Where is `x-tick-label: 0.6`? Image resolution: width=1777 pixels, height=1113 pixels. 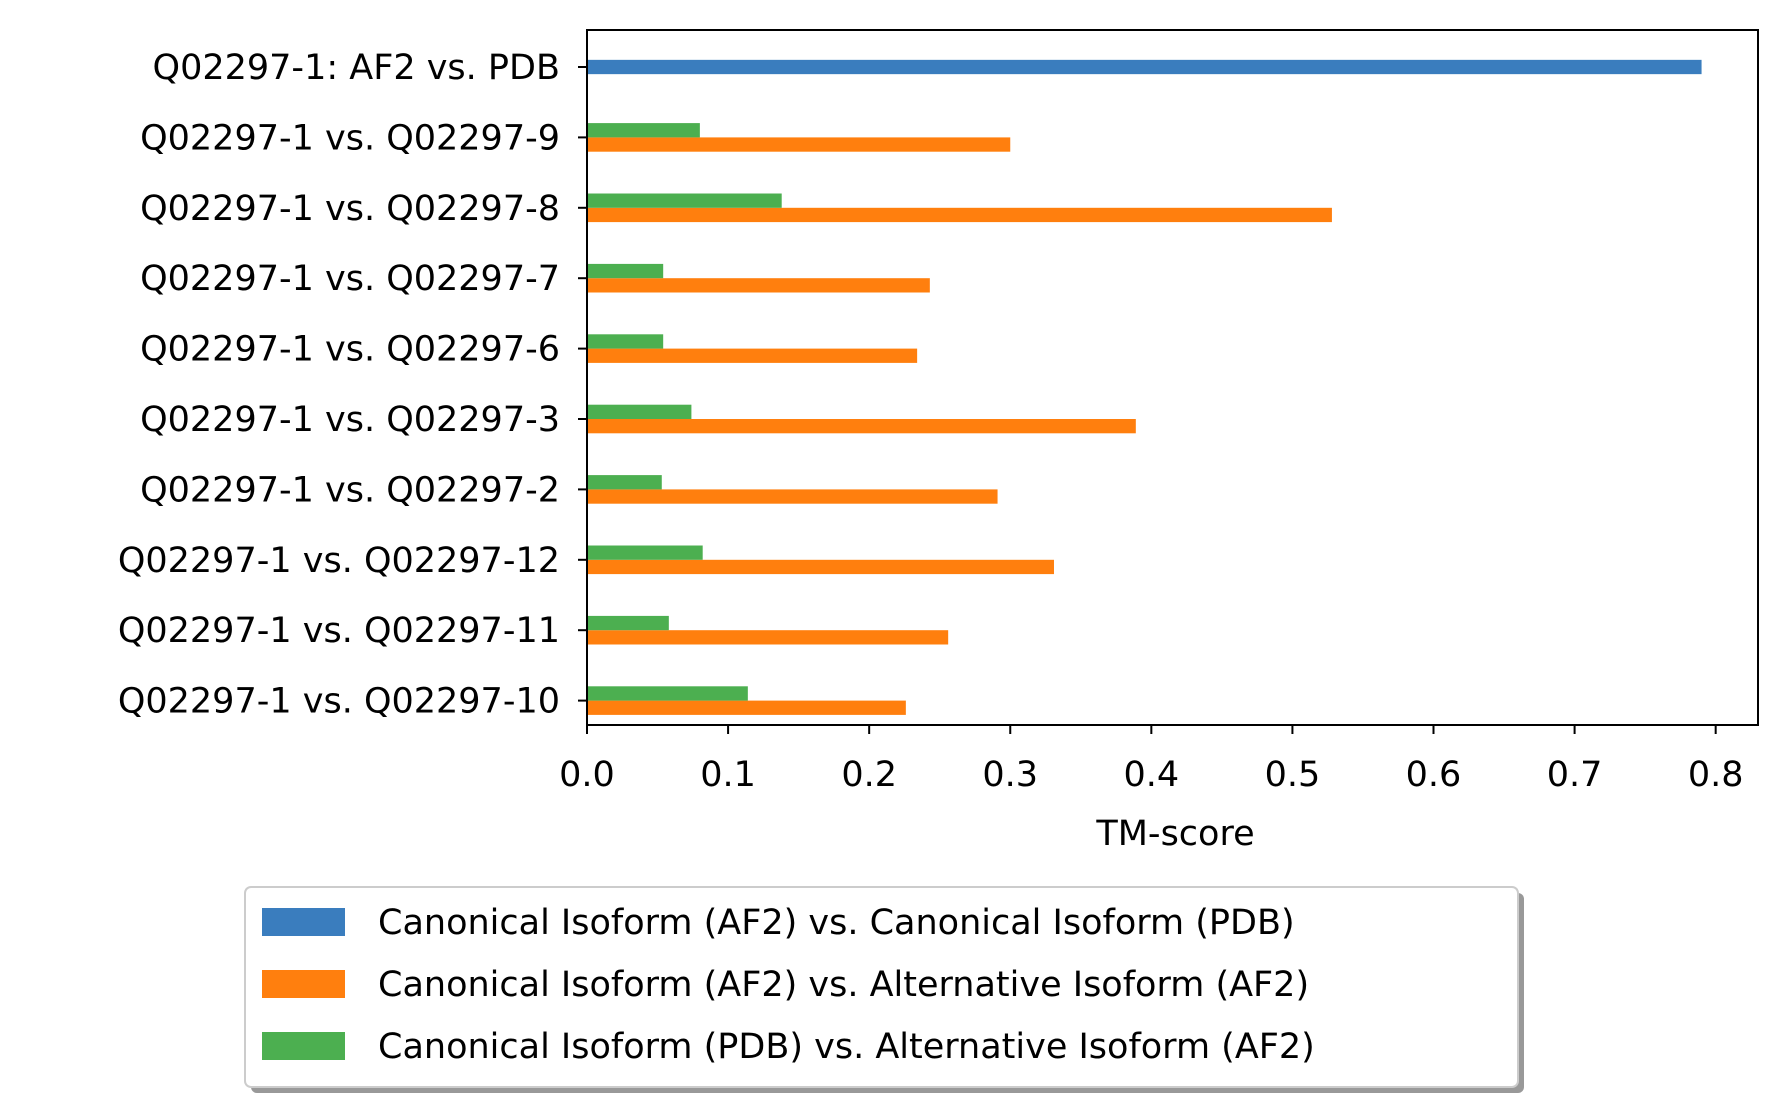 x-tick-label: 0.6 is located at coordinates (1434, 775).